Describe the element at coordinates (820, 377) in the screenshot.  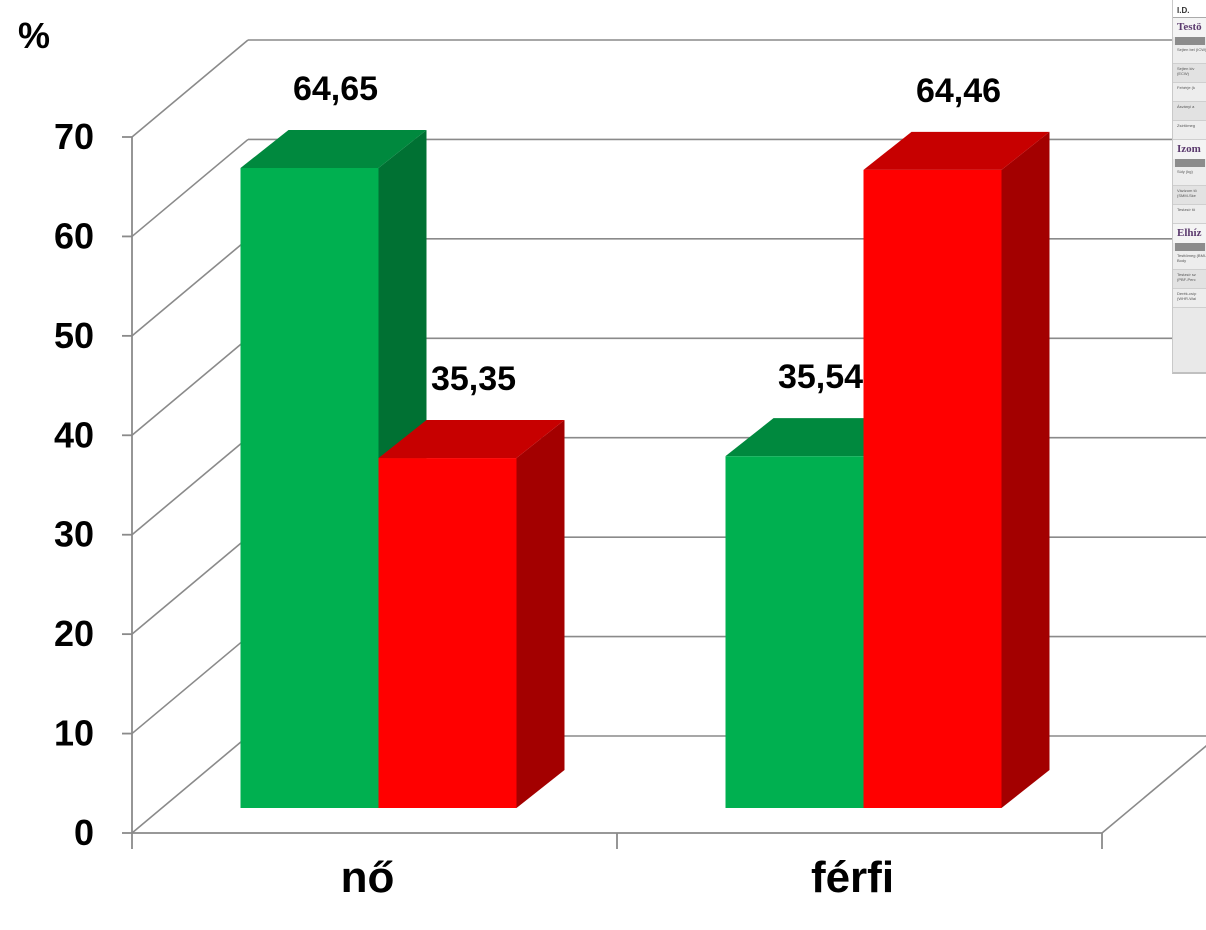
I see `data-label: 35,54` at that location.